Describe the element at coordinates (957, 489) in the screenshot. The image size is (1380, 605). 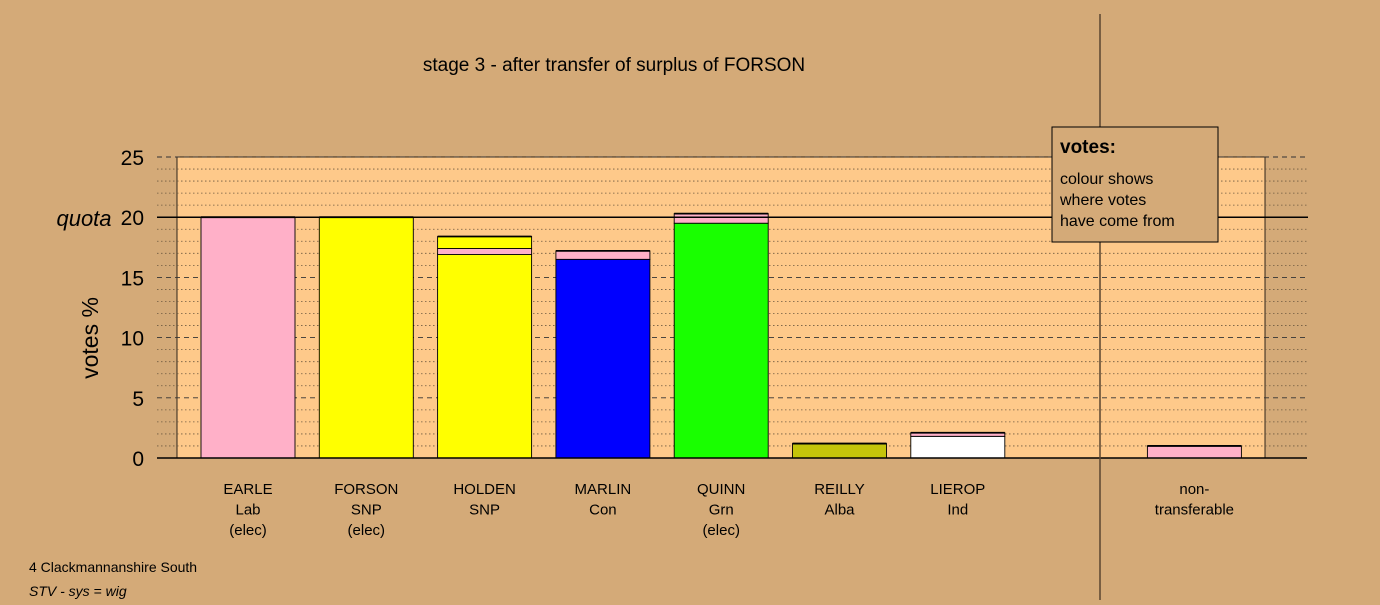
I see `x-tick-label: LIEROP` at that location.